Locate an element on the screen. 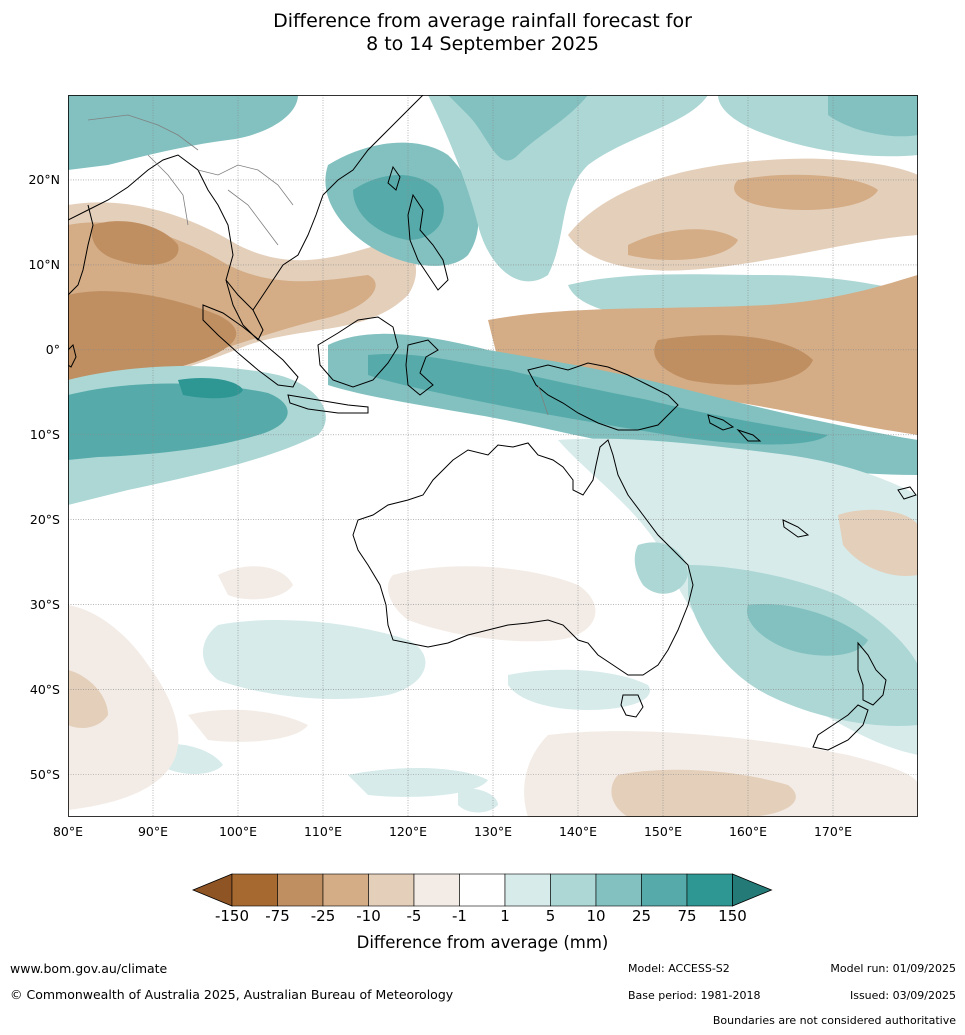 This screenshot has height=1035, width=965. coastline-india is located at coordinates (81, 250).